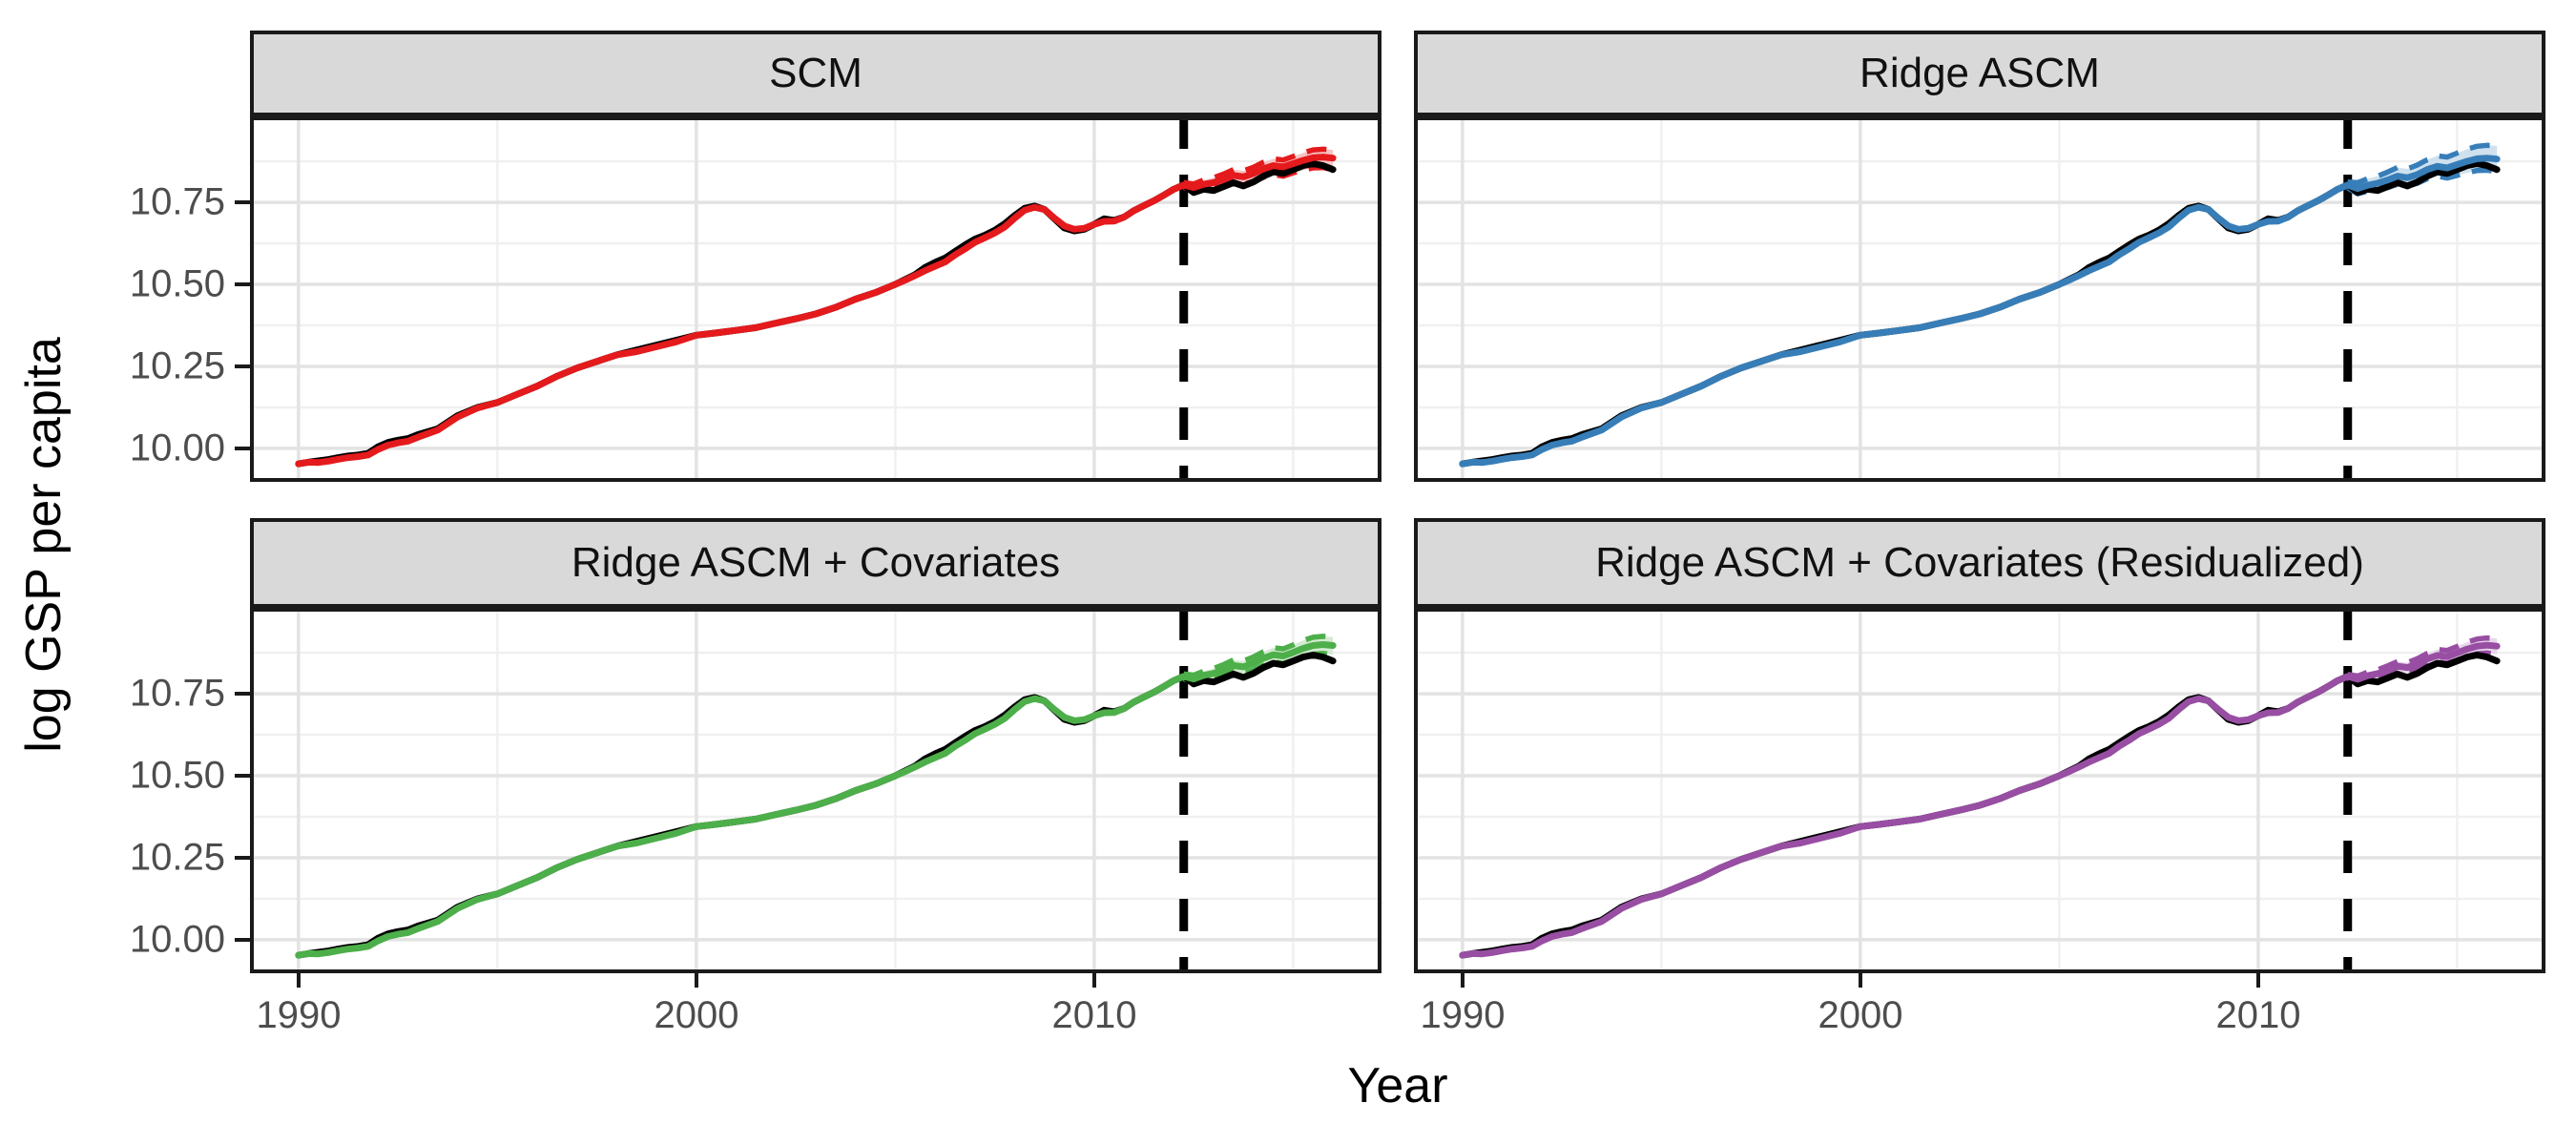  I want to click on facet-strip-ridge-ascm-covariates: Ridge ASCM + Covariates, so click(815, 563).